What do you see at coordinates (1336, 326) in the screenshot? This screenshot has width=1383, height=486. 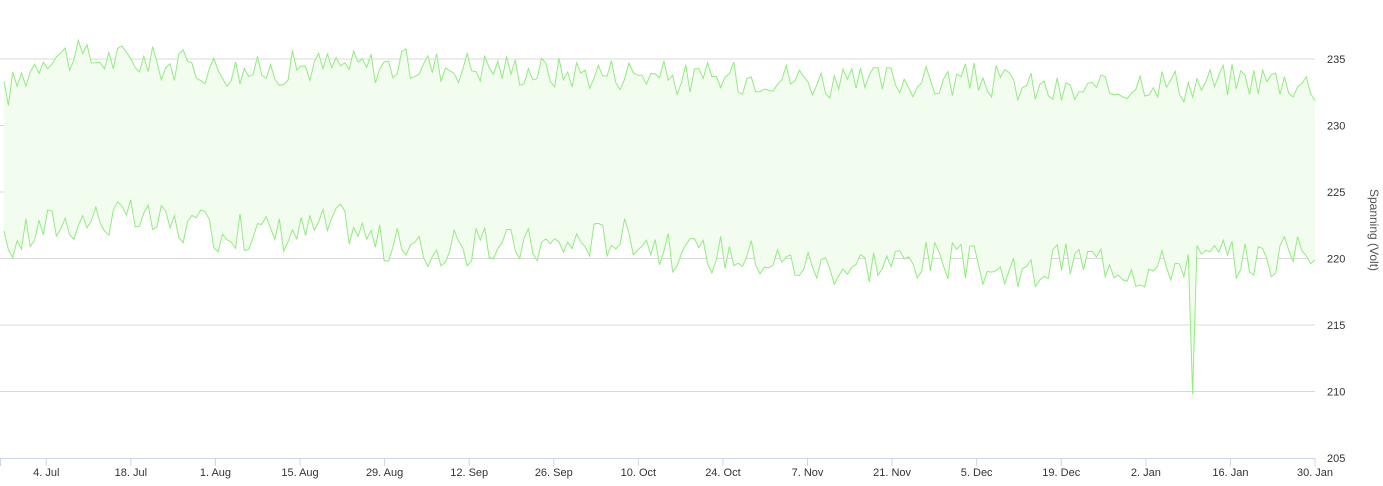 I see `y-tick-label: 215` at bounding box center [1336, 326].